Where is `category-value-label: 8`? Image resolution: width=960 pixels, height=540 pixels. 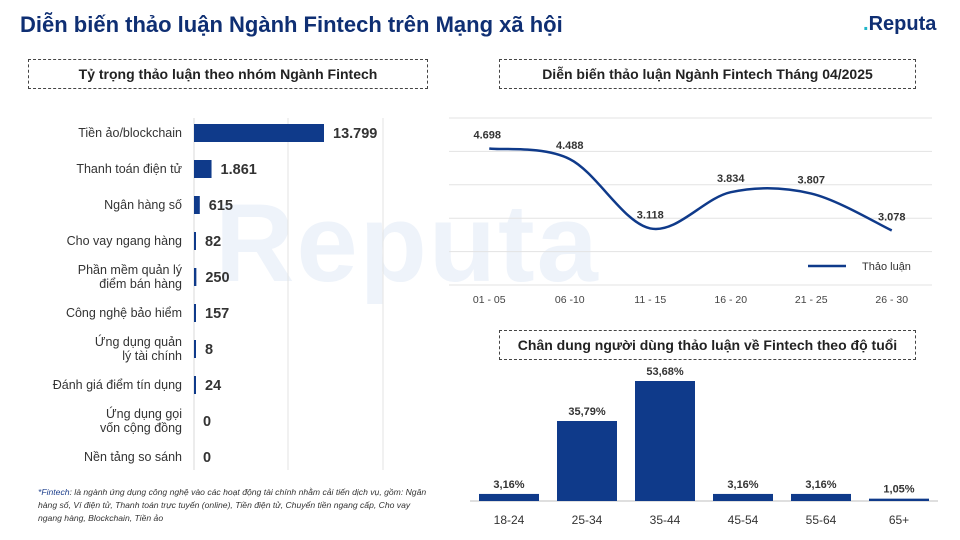
category-value-label: 8 is located at coordinates (209, 350).